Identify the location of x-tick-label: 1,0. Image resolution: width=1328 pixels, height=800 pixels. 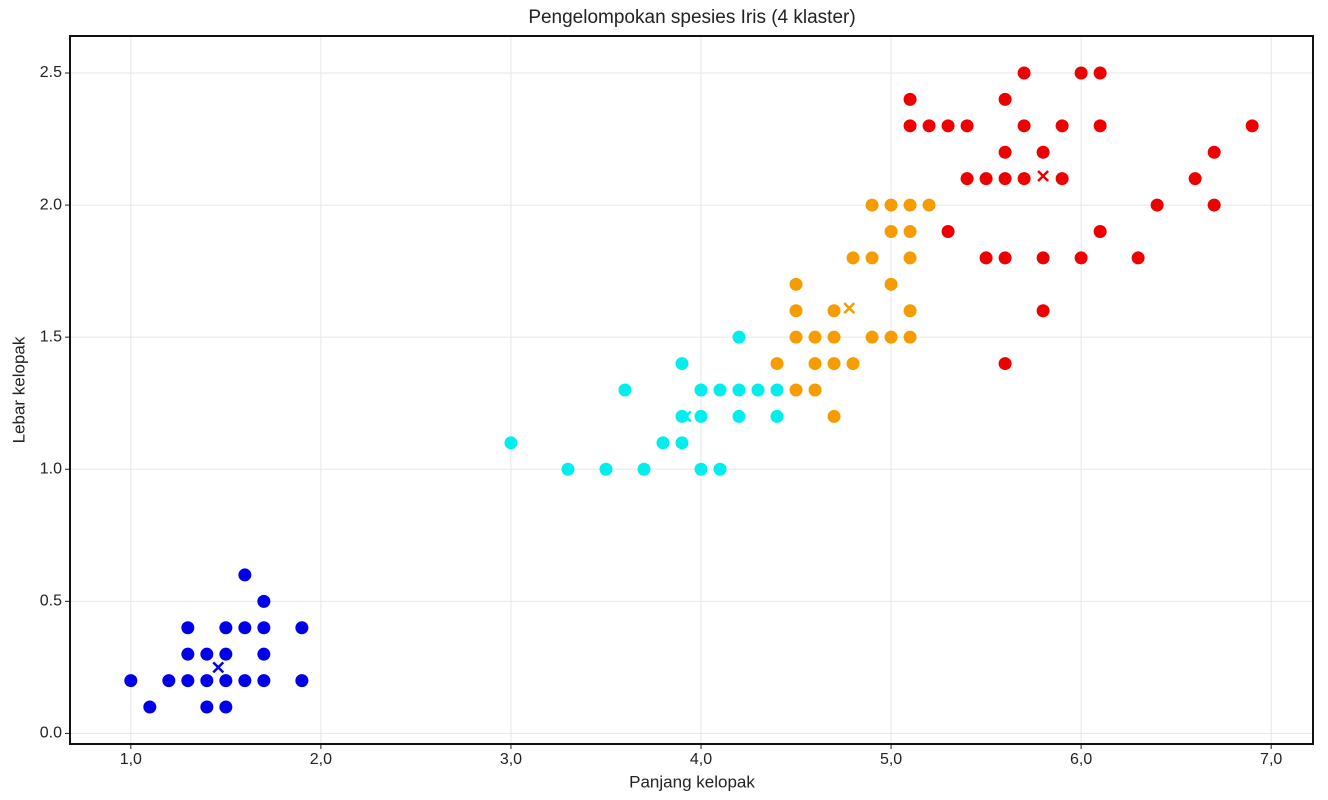
(131, 759).